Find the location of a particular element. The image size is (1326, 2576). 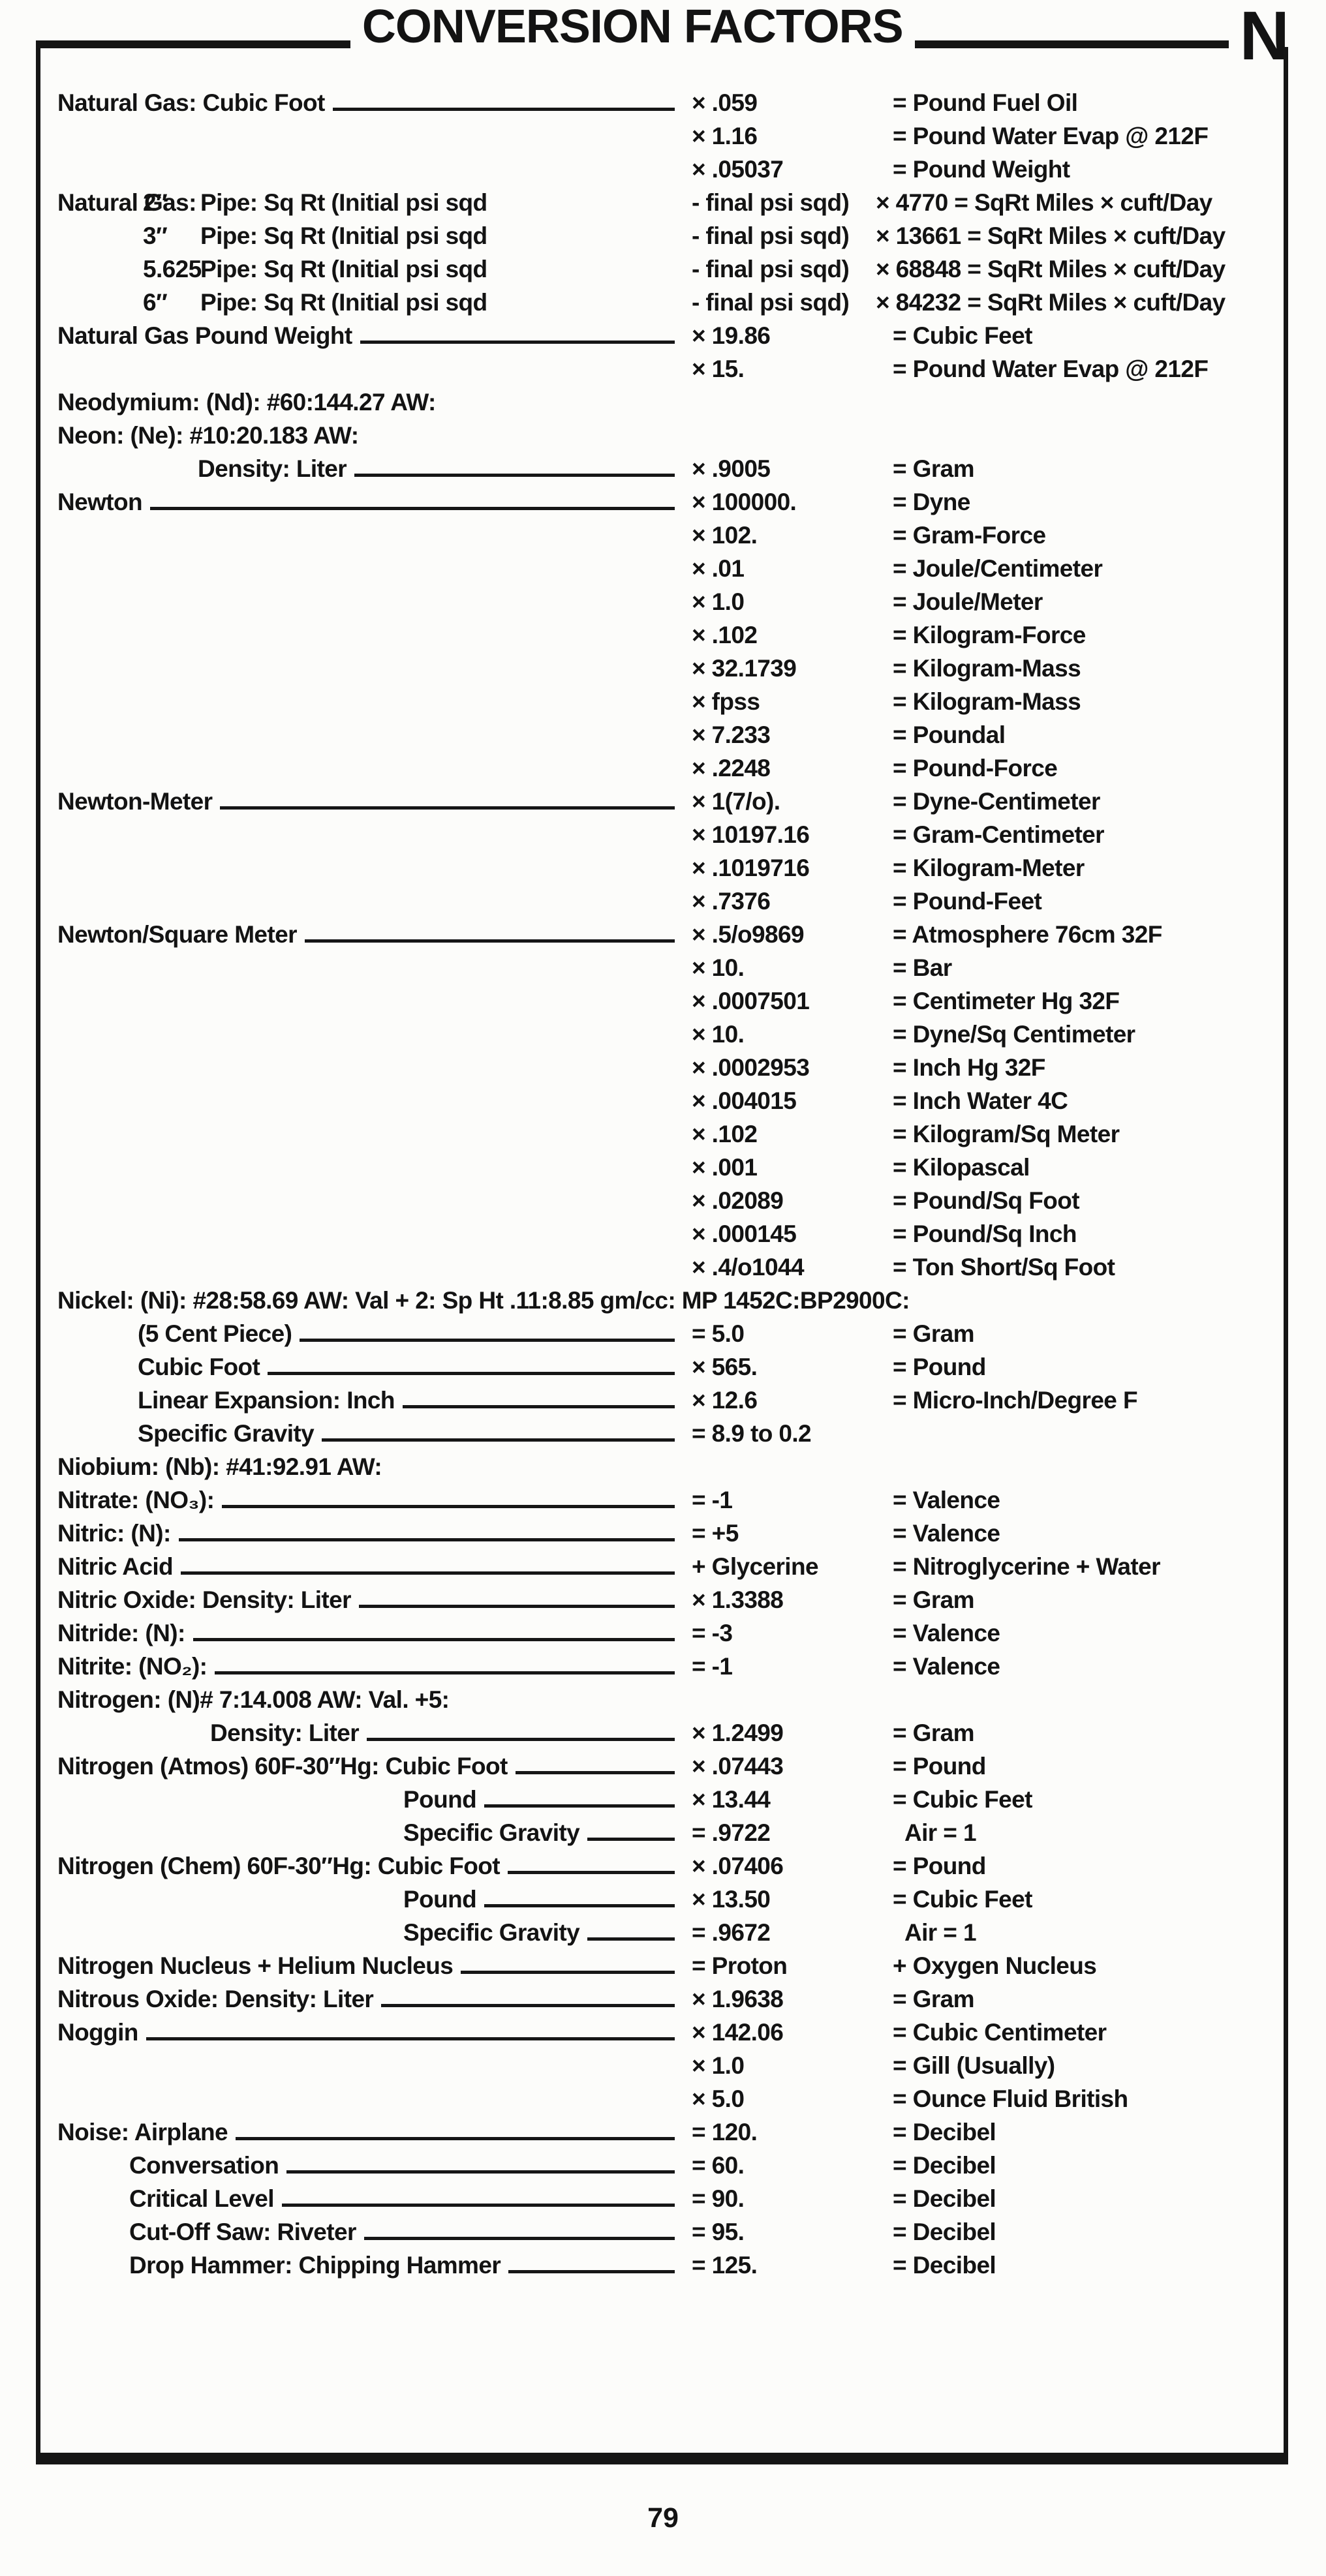

conversion-row: × .0002953 = Inch Hg 32F is located at coordinates (670, 1066).